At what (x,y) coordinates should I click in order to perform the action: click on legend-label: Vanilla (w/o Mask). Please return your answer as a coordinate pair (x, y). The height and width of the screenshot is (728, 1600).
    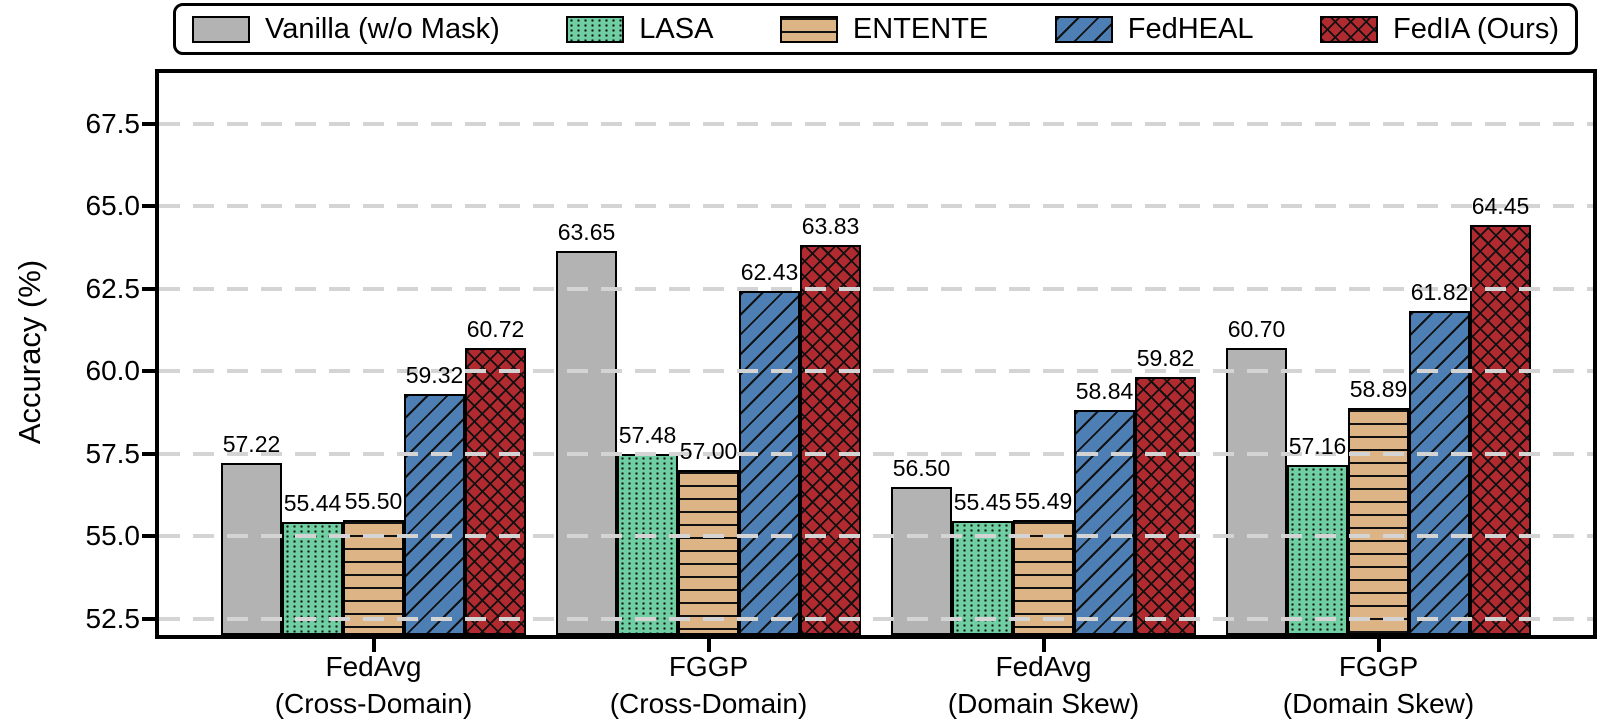
    Looking at the image, I should click on (382, 28).